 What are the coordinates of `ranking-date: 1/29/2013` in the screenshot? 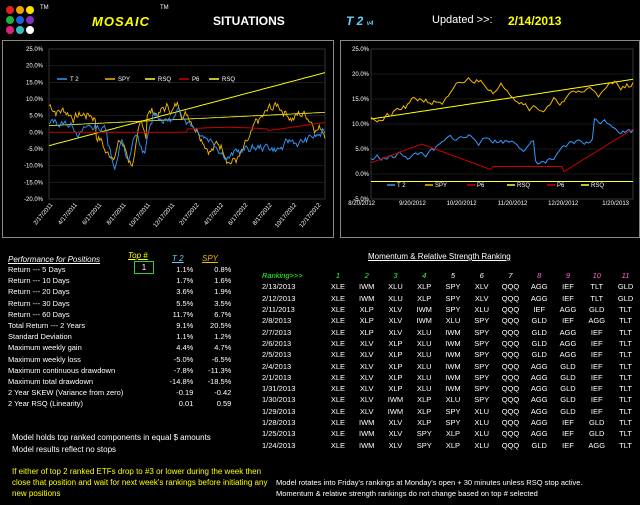 It's located at (279, 411).